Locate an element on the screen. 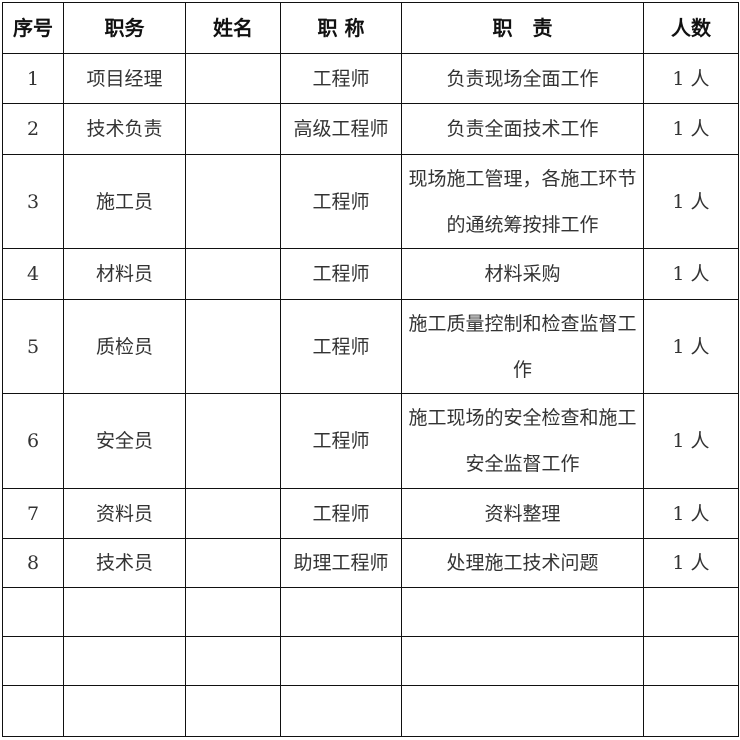 This screenshot has height=740, width=740. cell-duty: 施工现场的安全检查和施工安全监督工作 is located at coordinates (522, 441).